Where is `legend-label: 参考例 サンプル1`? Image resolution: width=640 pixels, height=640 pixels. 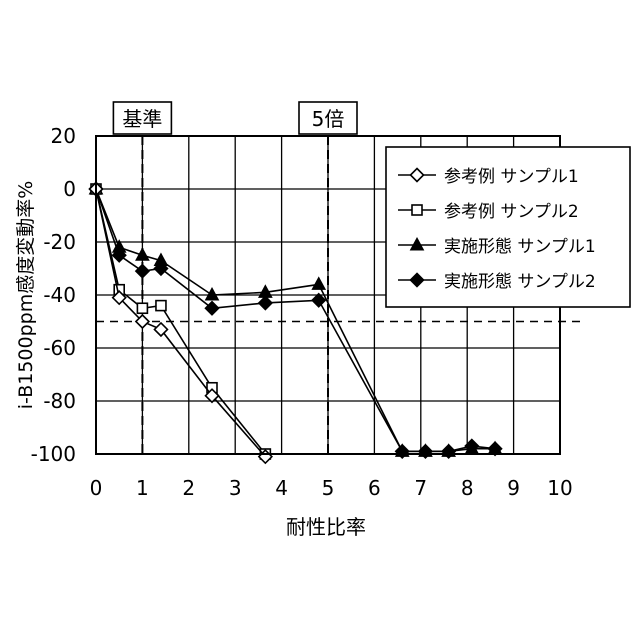 legend-label: 参考例 サンプル1 is located at coordinates (511, 177).